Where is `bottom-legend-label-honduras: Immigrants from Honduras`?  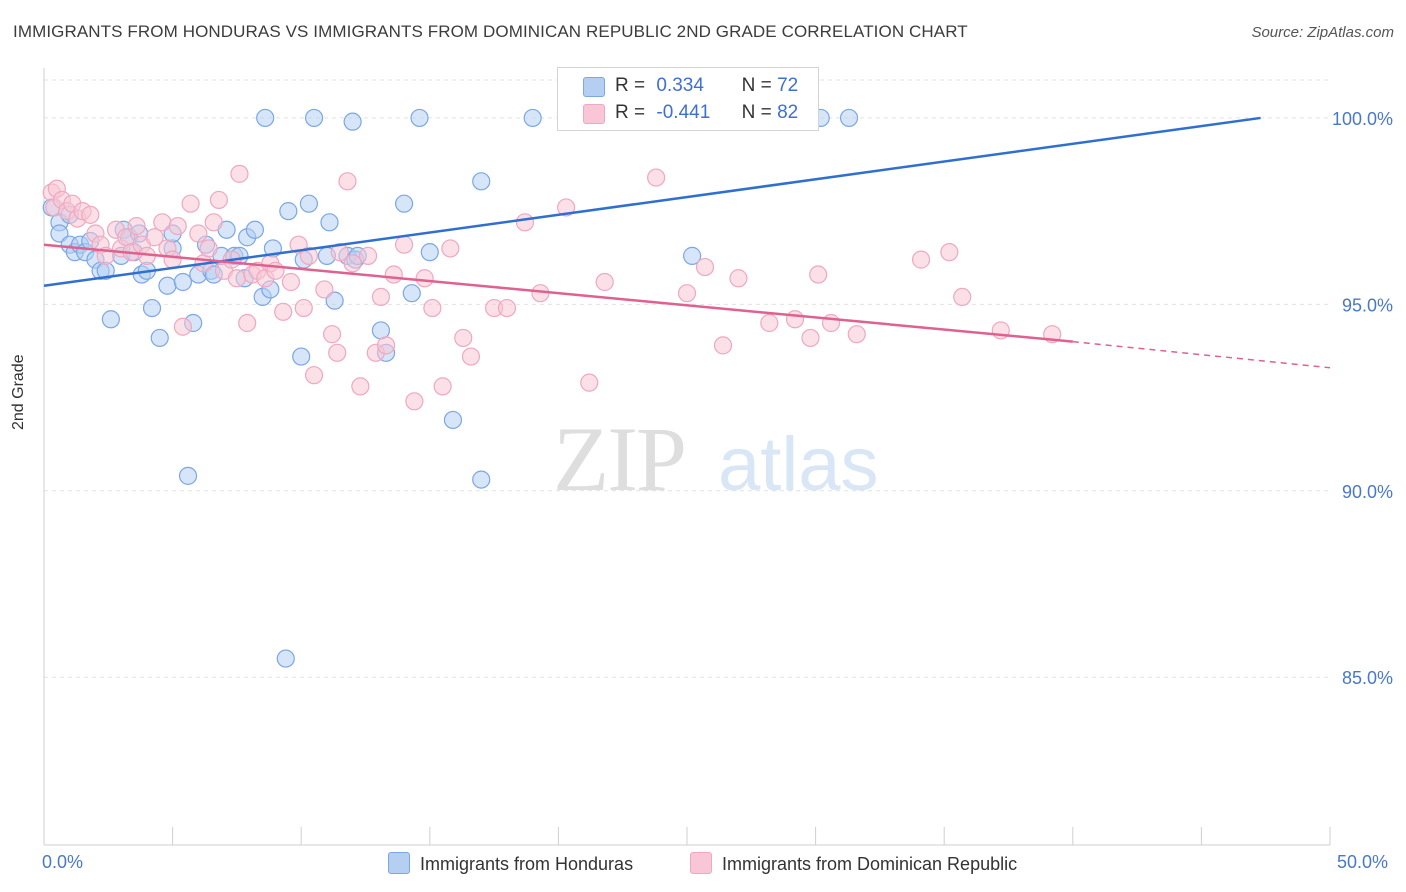 bottom-legend-label-honduras: Immigrants from Honduras is located at coordinates (527, 864).